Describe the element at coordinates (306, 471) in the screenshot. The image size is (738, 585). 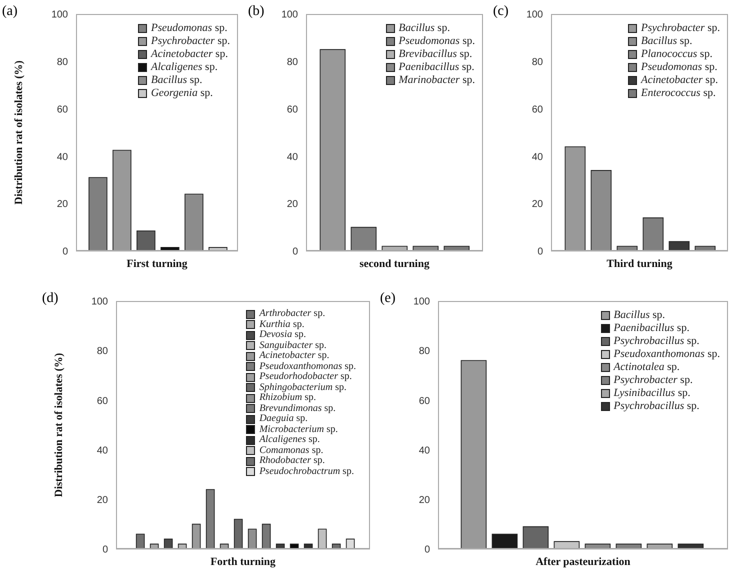
I see `legend-label: Pseudochrobactrum sp.` at that location.